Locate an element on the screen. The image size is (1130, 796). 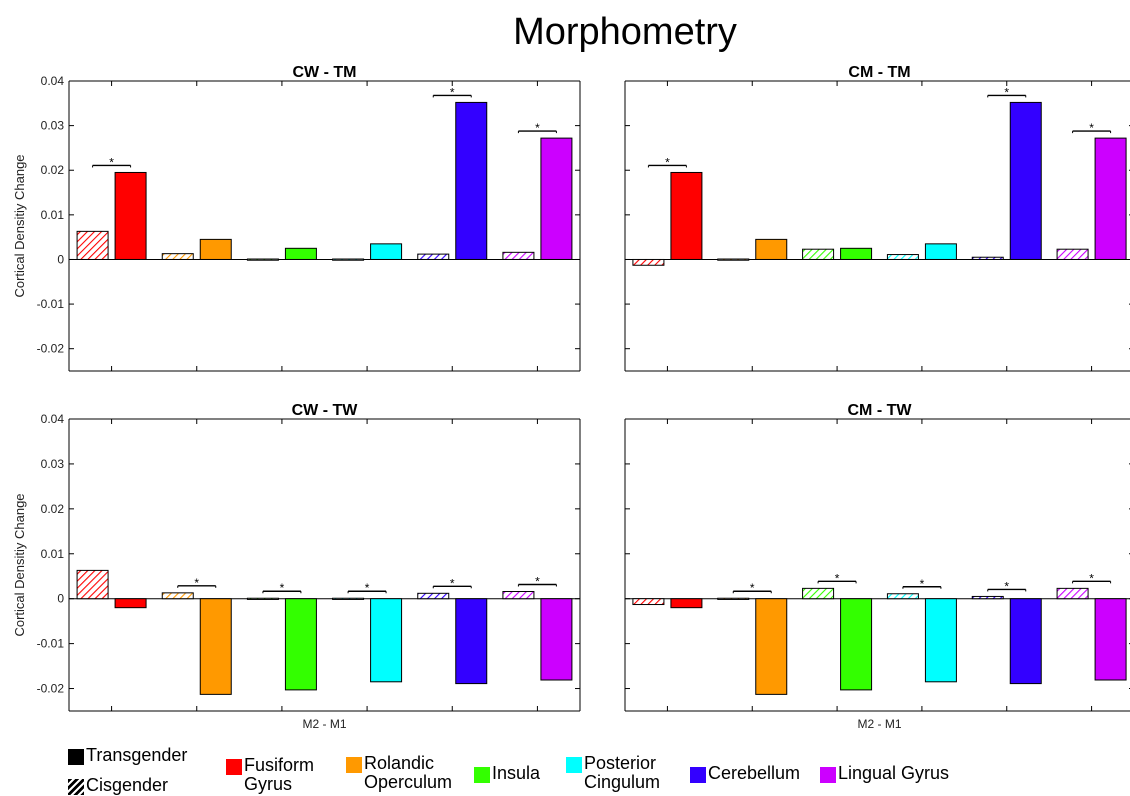
legend-item-cisgender: Cisgender is located at coordinates (118, 785).